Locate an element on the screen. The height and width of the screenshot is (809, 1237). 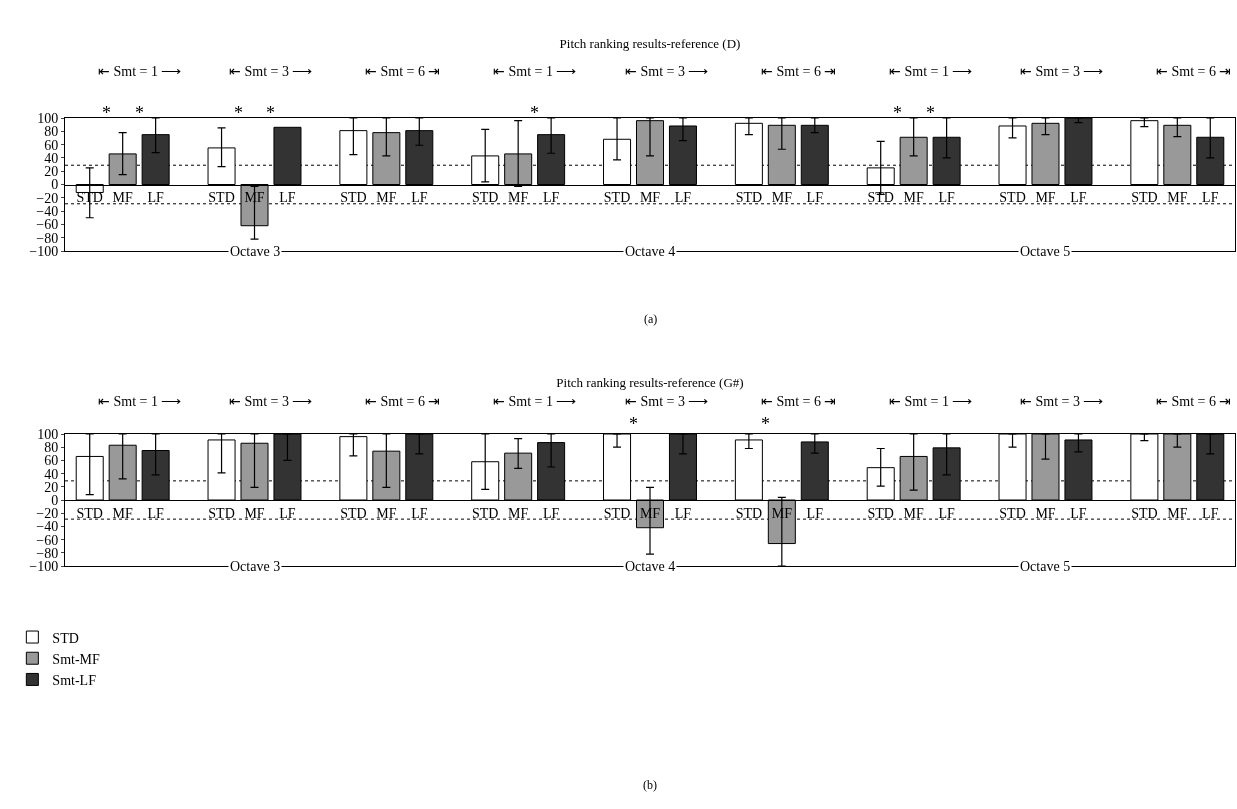
chart-title: Pitch ranking results-reference (G#) is located at coordinates (650, 382).